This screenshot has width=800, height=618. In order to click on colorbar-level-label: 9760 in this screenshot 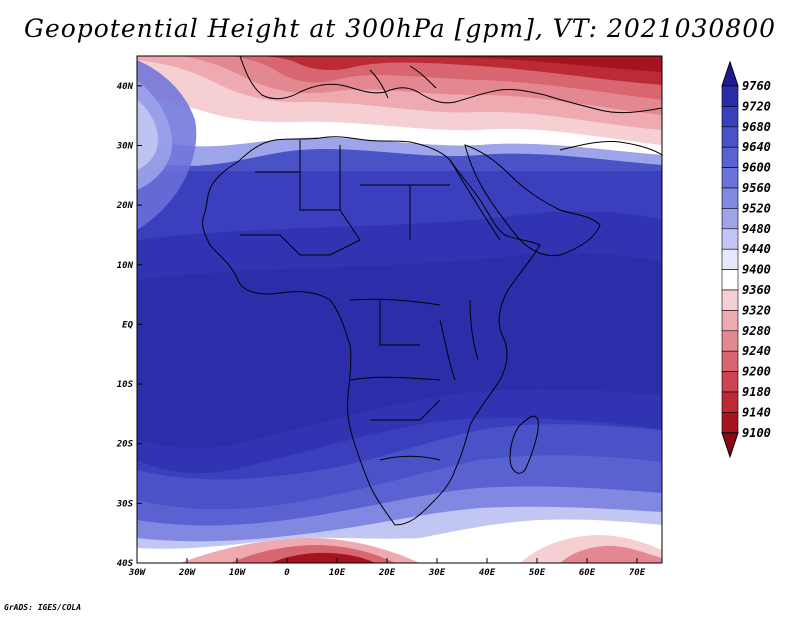, I will do `click(756, 86)`.